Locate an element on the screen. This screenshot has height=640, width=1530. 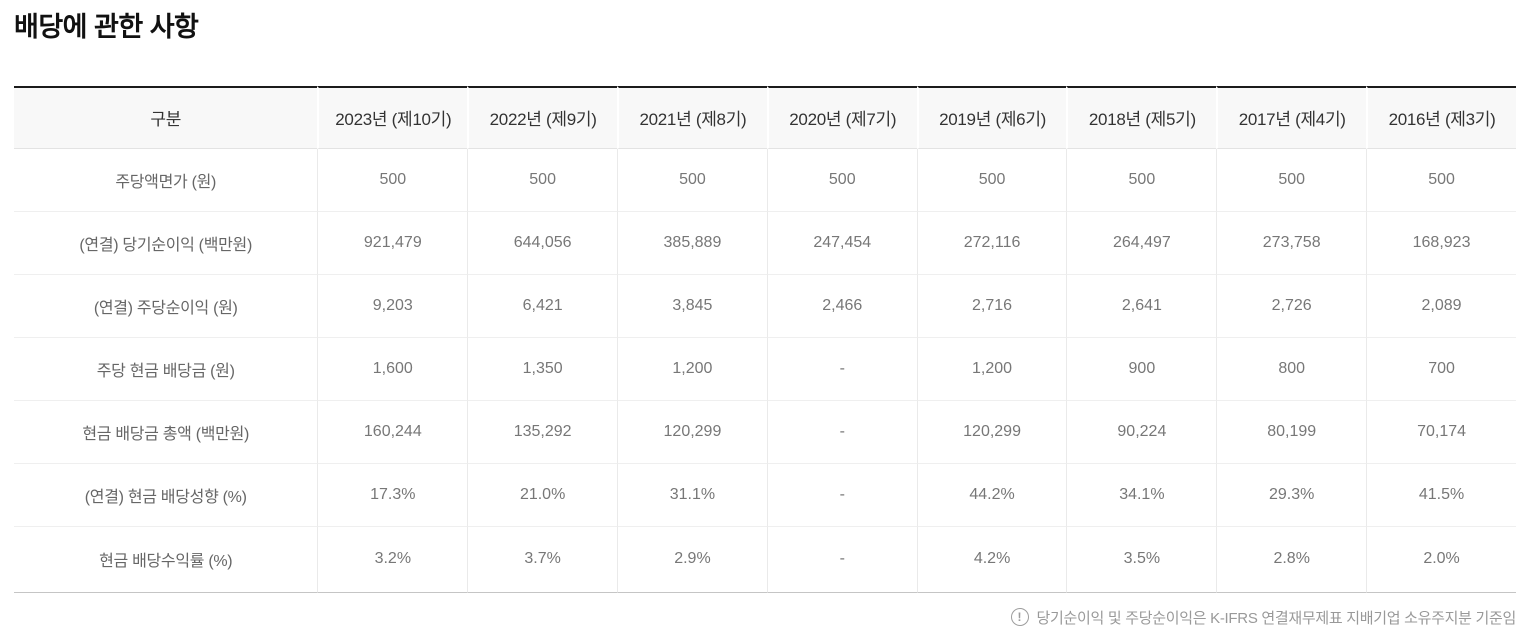
table-cell: 700 is located at coordinates (1441, 369).